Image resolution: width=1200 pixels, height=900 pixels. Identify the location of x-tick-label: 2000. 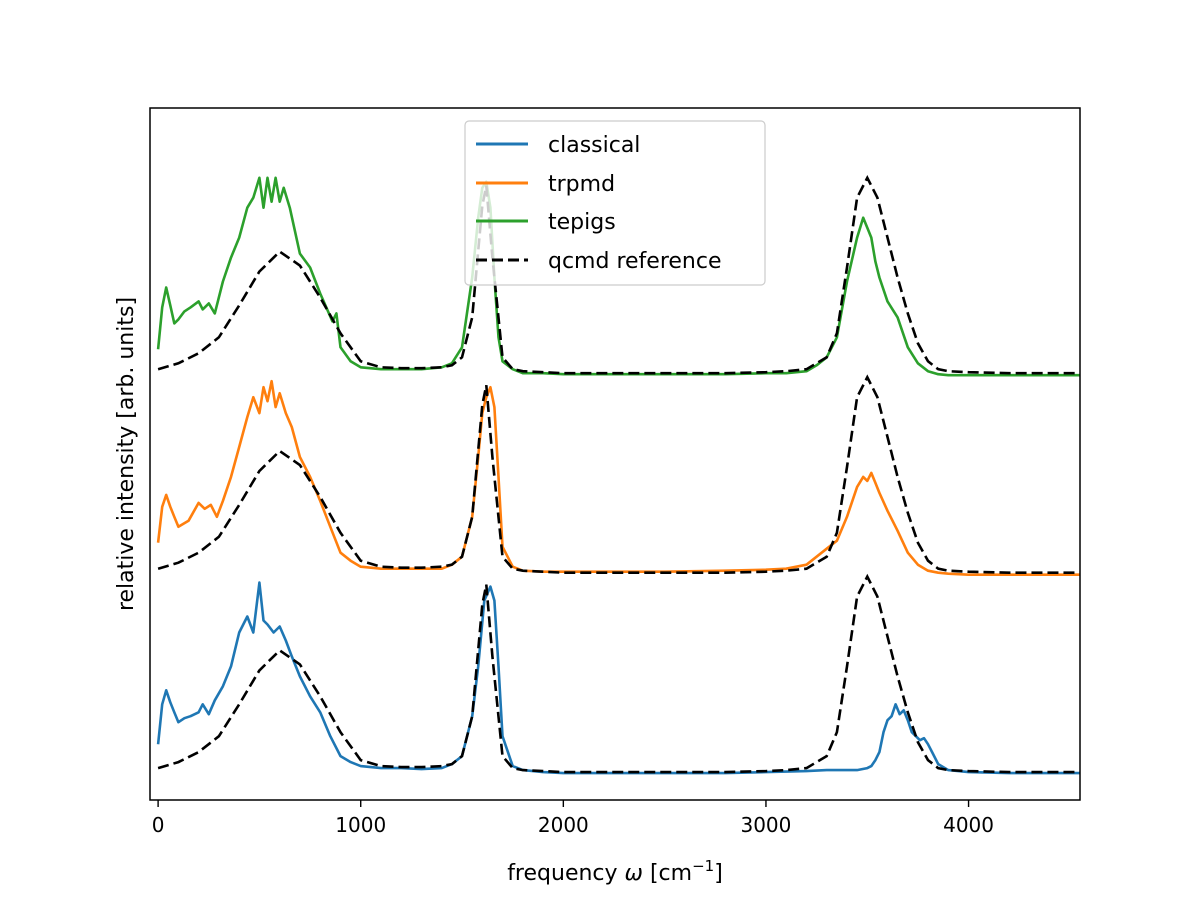
(563, 825).